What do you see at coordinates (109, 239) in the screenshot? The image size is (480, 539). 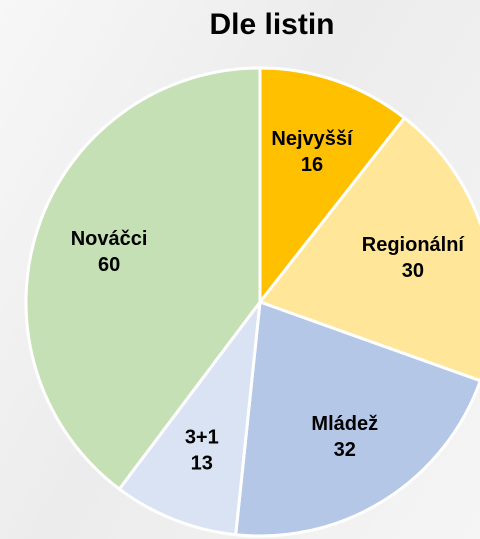 I see `slice-label: Nováčci` at bounding box center [109, 239].